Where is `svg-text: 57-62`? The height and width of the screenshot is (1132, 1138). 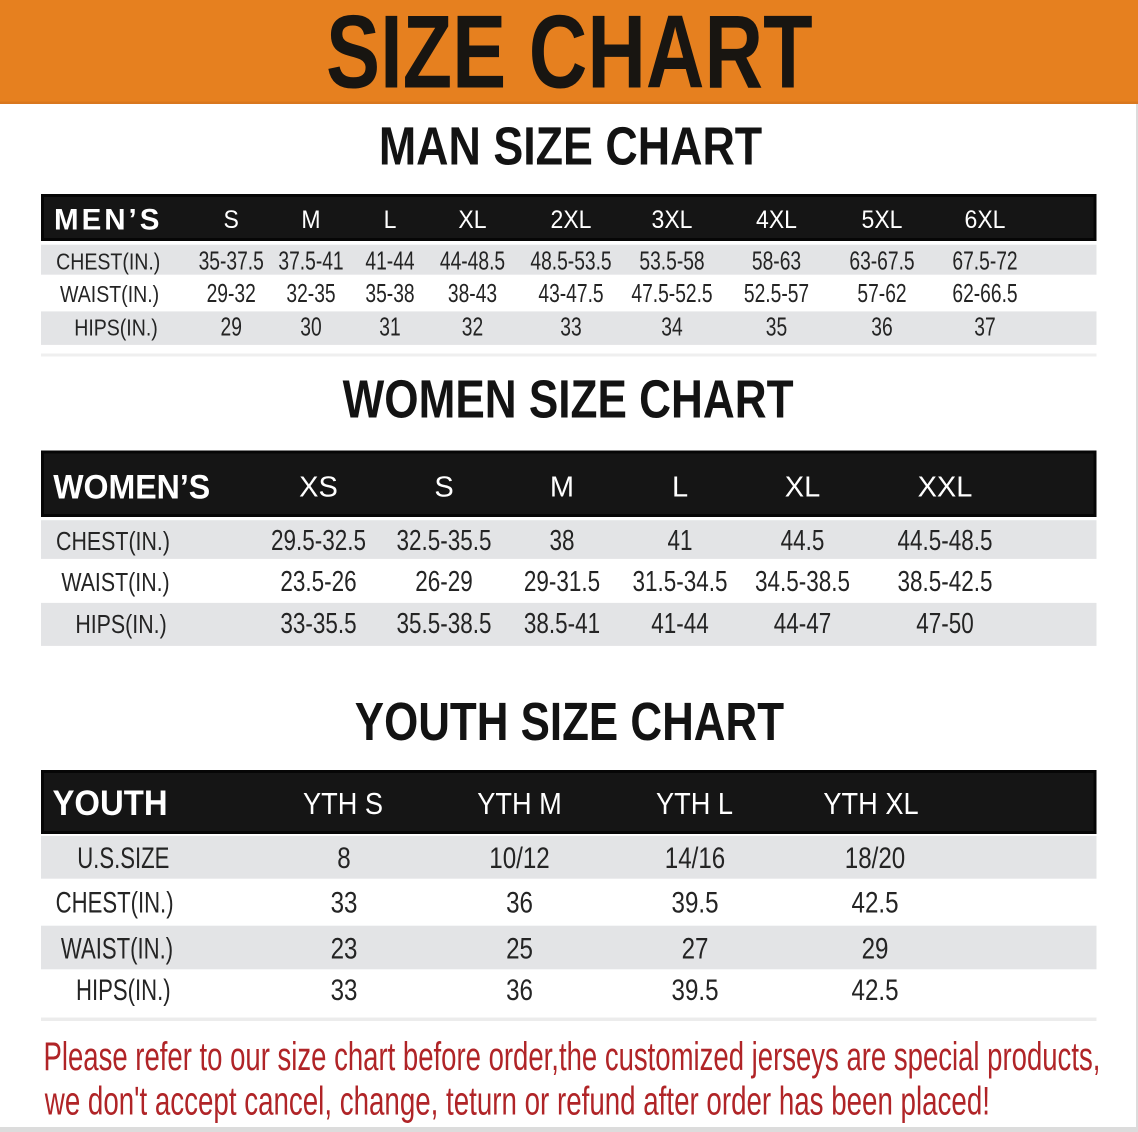 svg-text: 57-62 is located at coordinates (881, 293).